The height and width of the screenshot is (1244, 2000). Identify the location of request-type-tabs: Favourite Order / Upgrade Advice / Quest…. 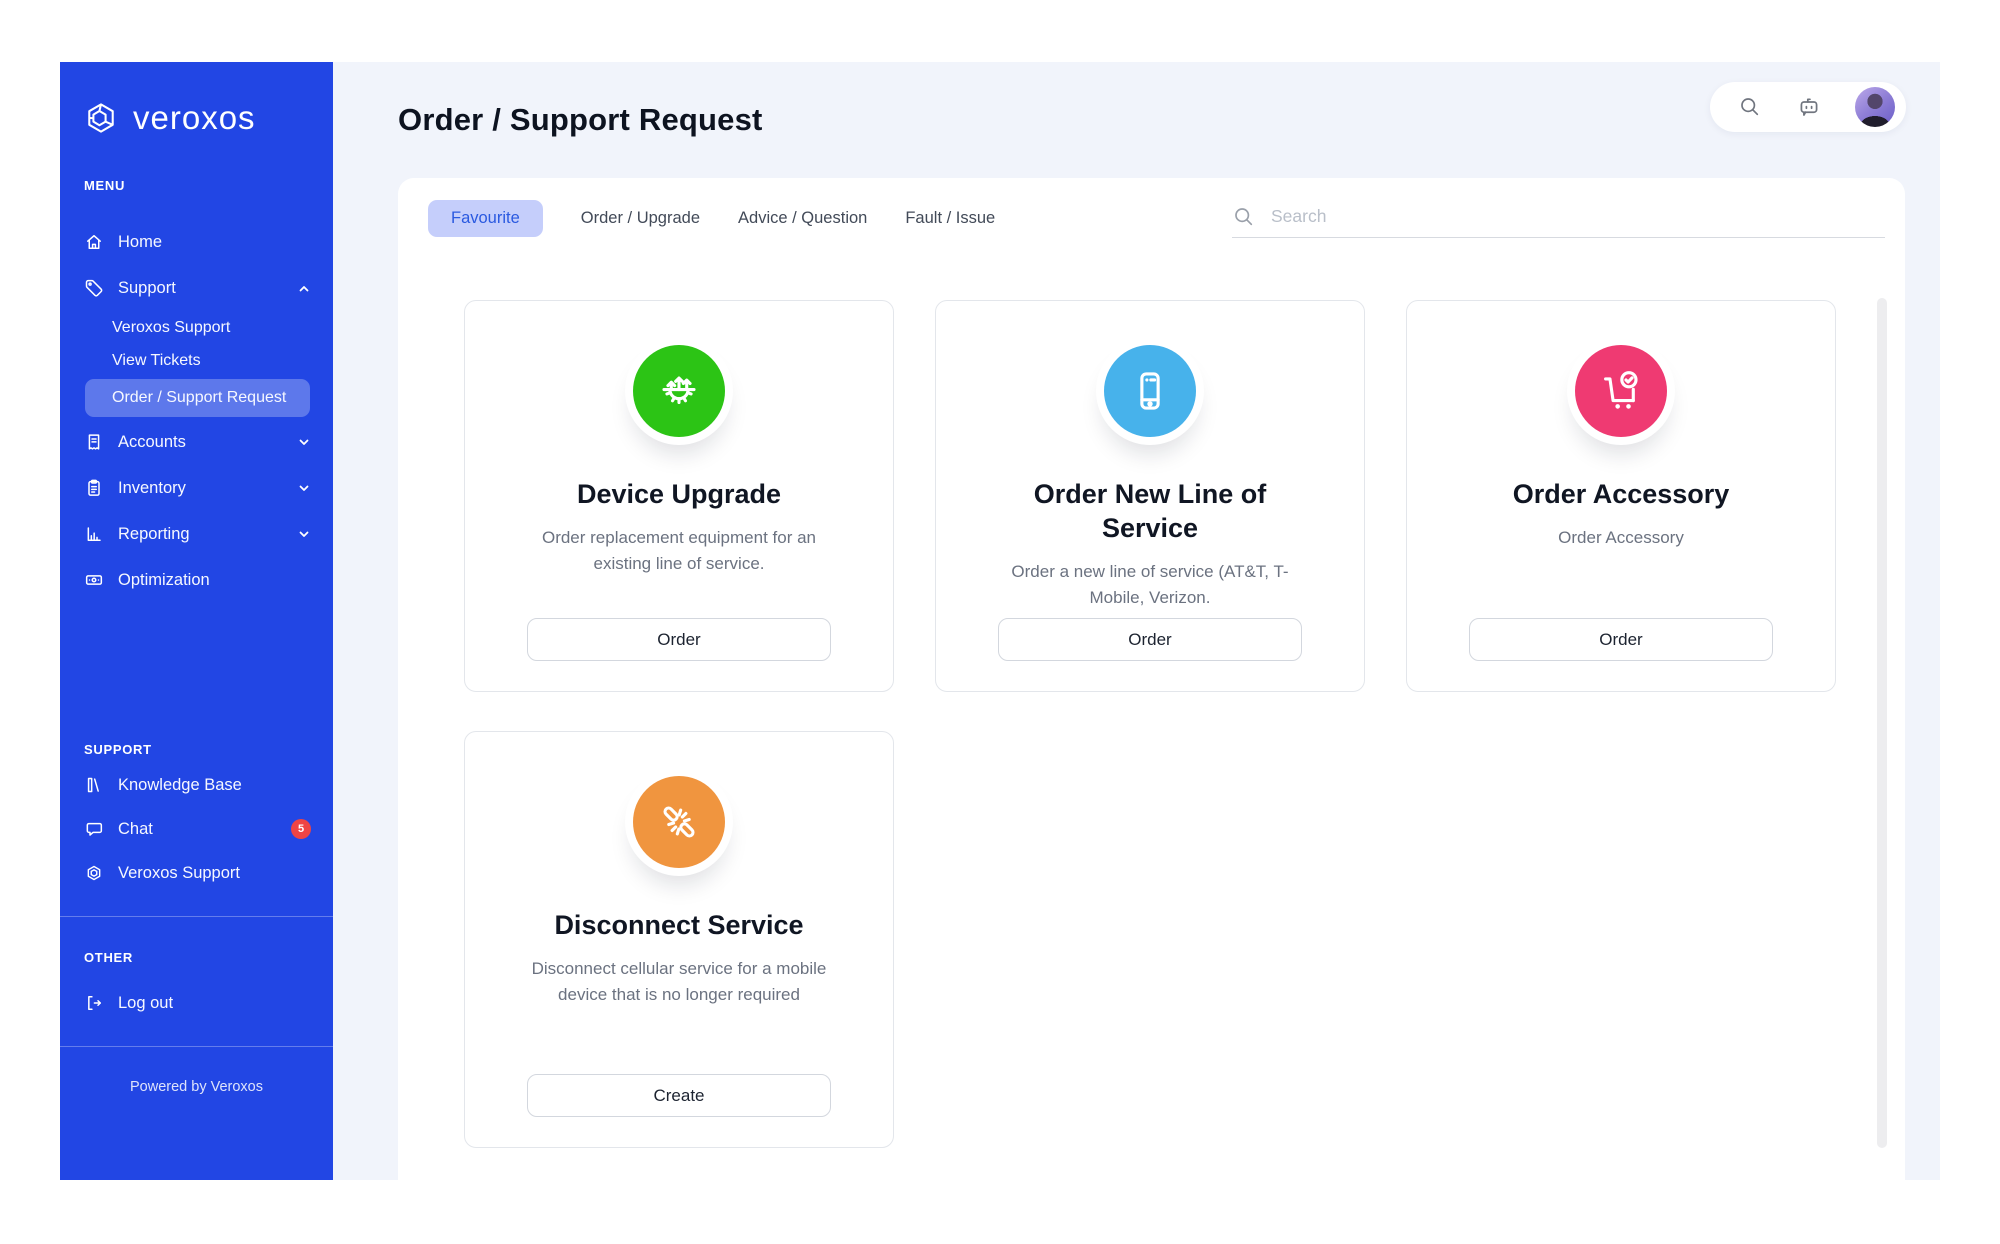
(711, 218).